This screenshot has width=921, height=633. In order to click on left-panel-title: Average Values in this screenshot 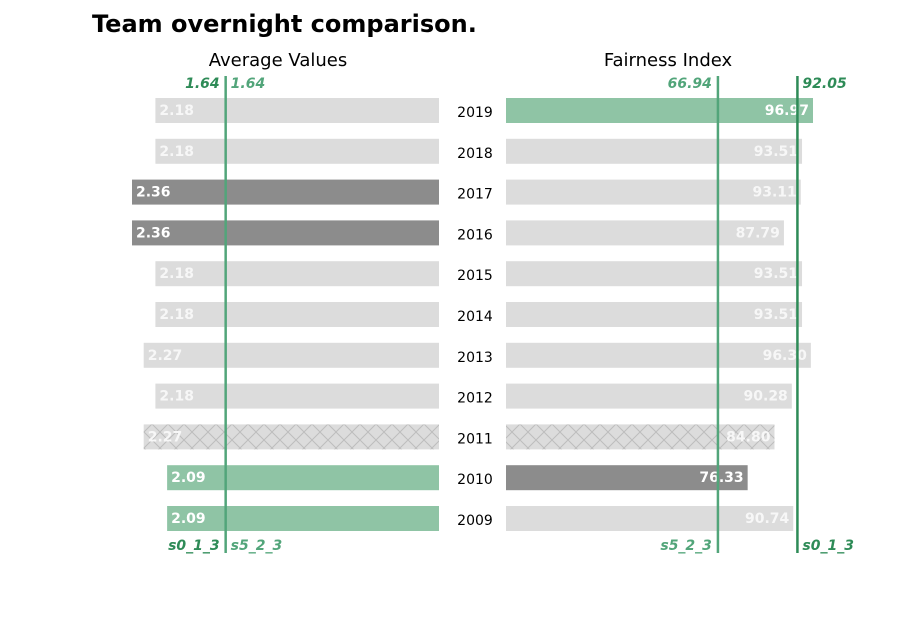, I will do `click(278, 60)`.